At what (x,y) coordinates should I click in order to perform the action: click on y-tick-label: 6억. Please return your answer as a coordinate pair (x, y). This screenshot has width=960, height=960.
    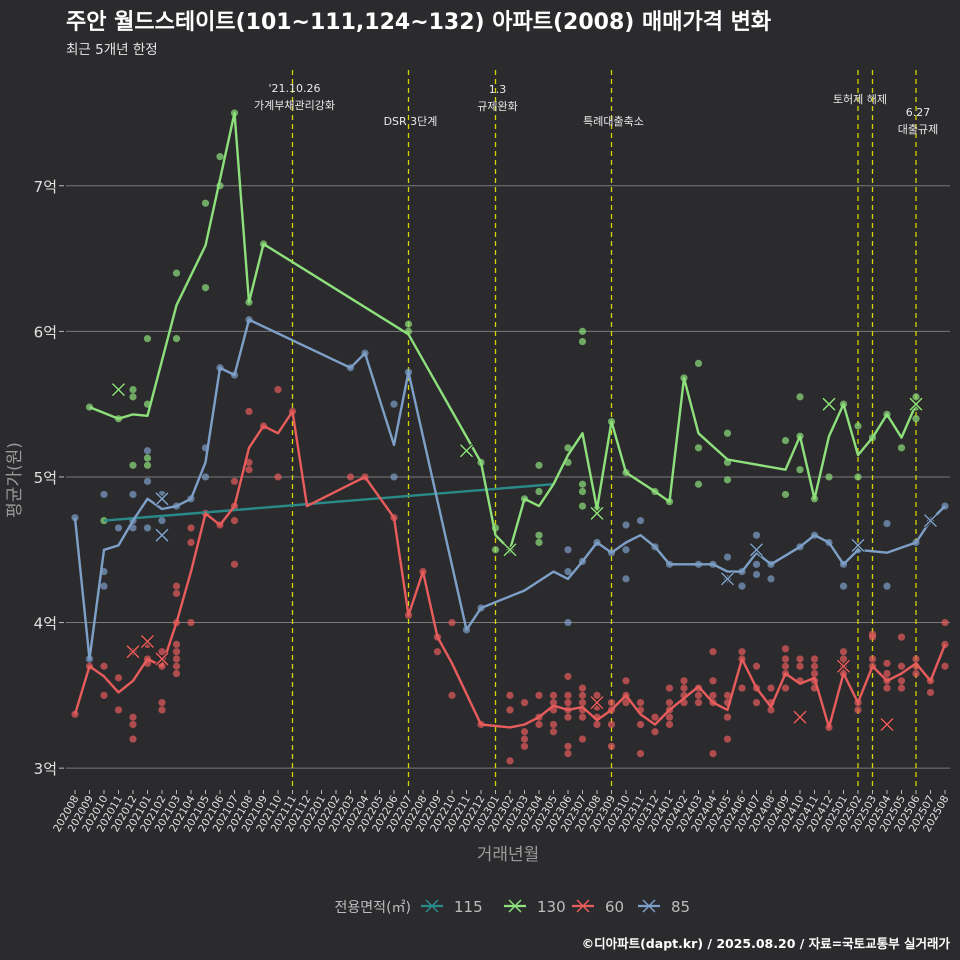
    Looking at the image, I should click on (45, 332).